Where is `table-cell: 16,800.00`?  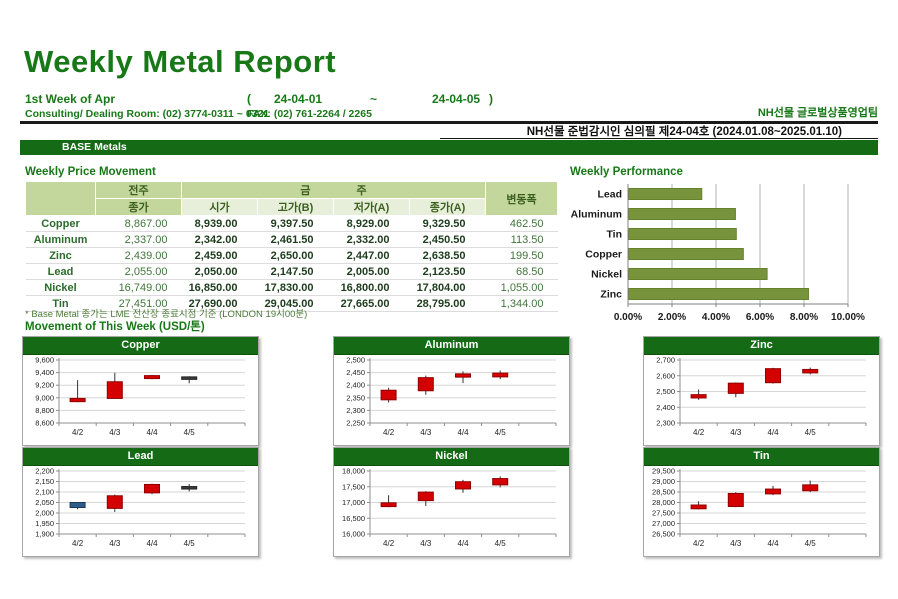 table-cell: 16,800.00 is located at coordinates (371, 287).